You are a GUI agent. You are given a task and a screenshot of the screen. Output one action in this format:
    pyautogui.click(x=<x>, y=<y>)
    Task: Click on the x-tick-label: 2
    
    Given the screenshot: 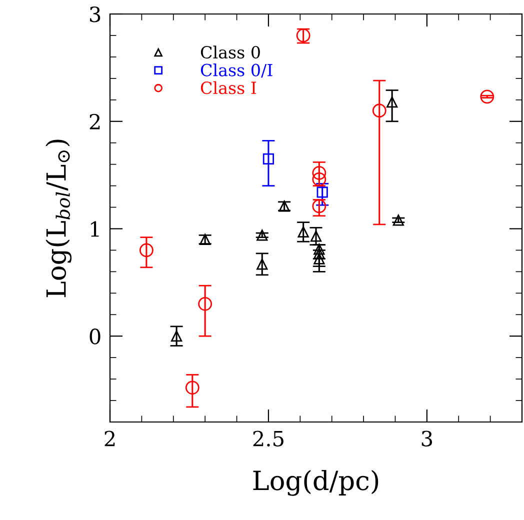 What is the action you would take?
    pyautogui.click(x=109, y=438)
    